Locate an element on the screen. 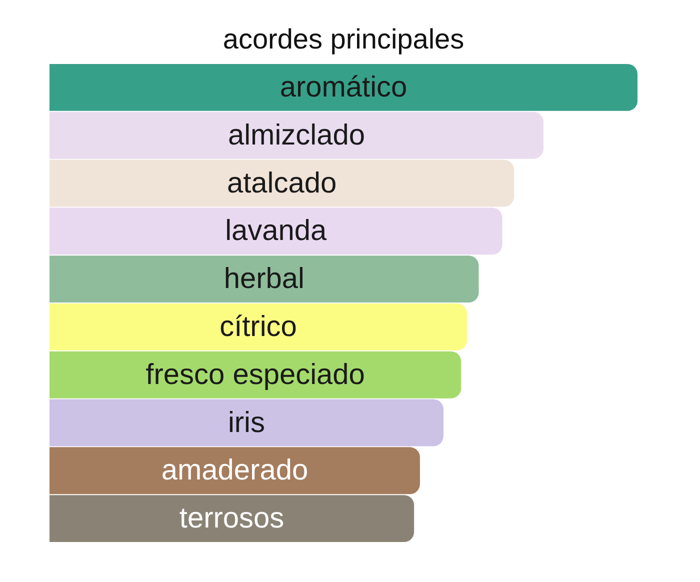  y-tick-label: aromático is located at coordinates (344, 87).